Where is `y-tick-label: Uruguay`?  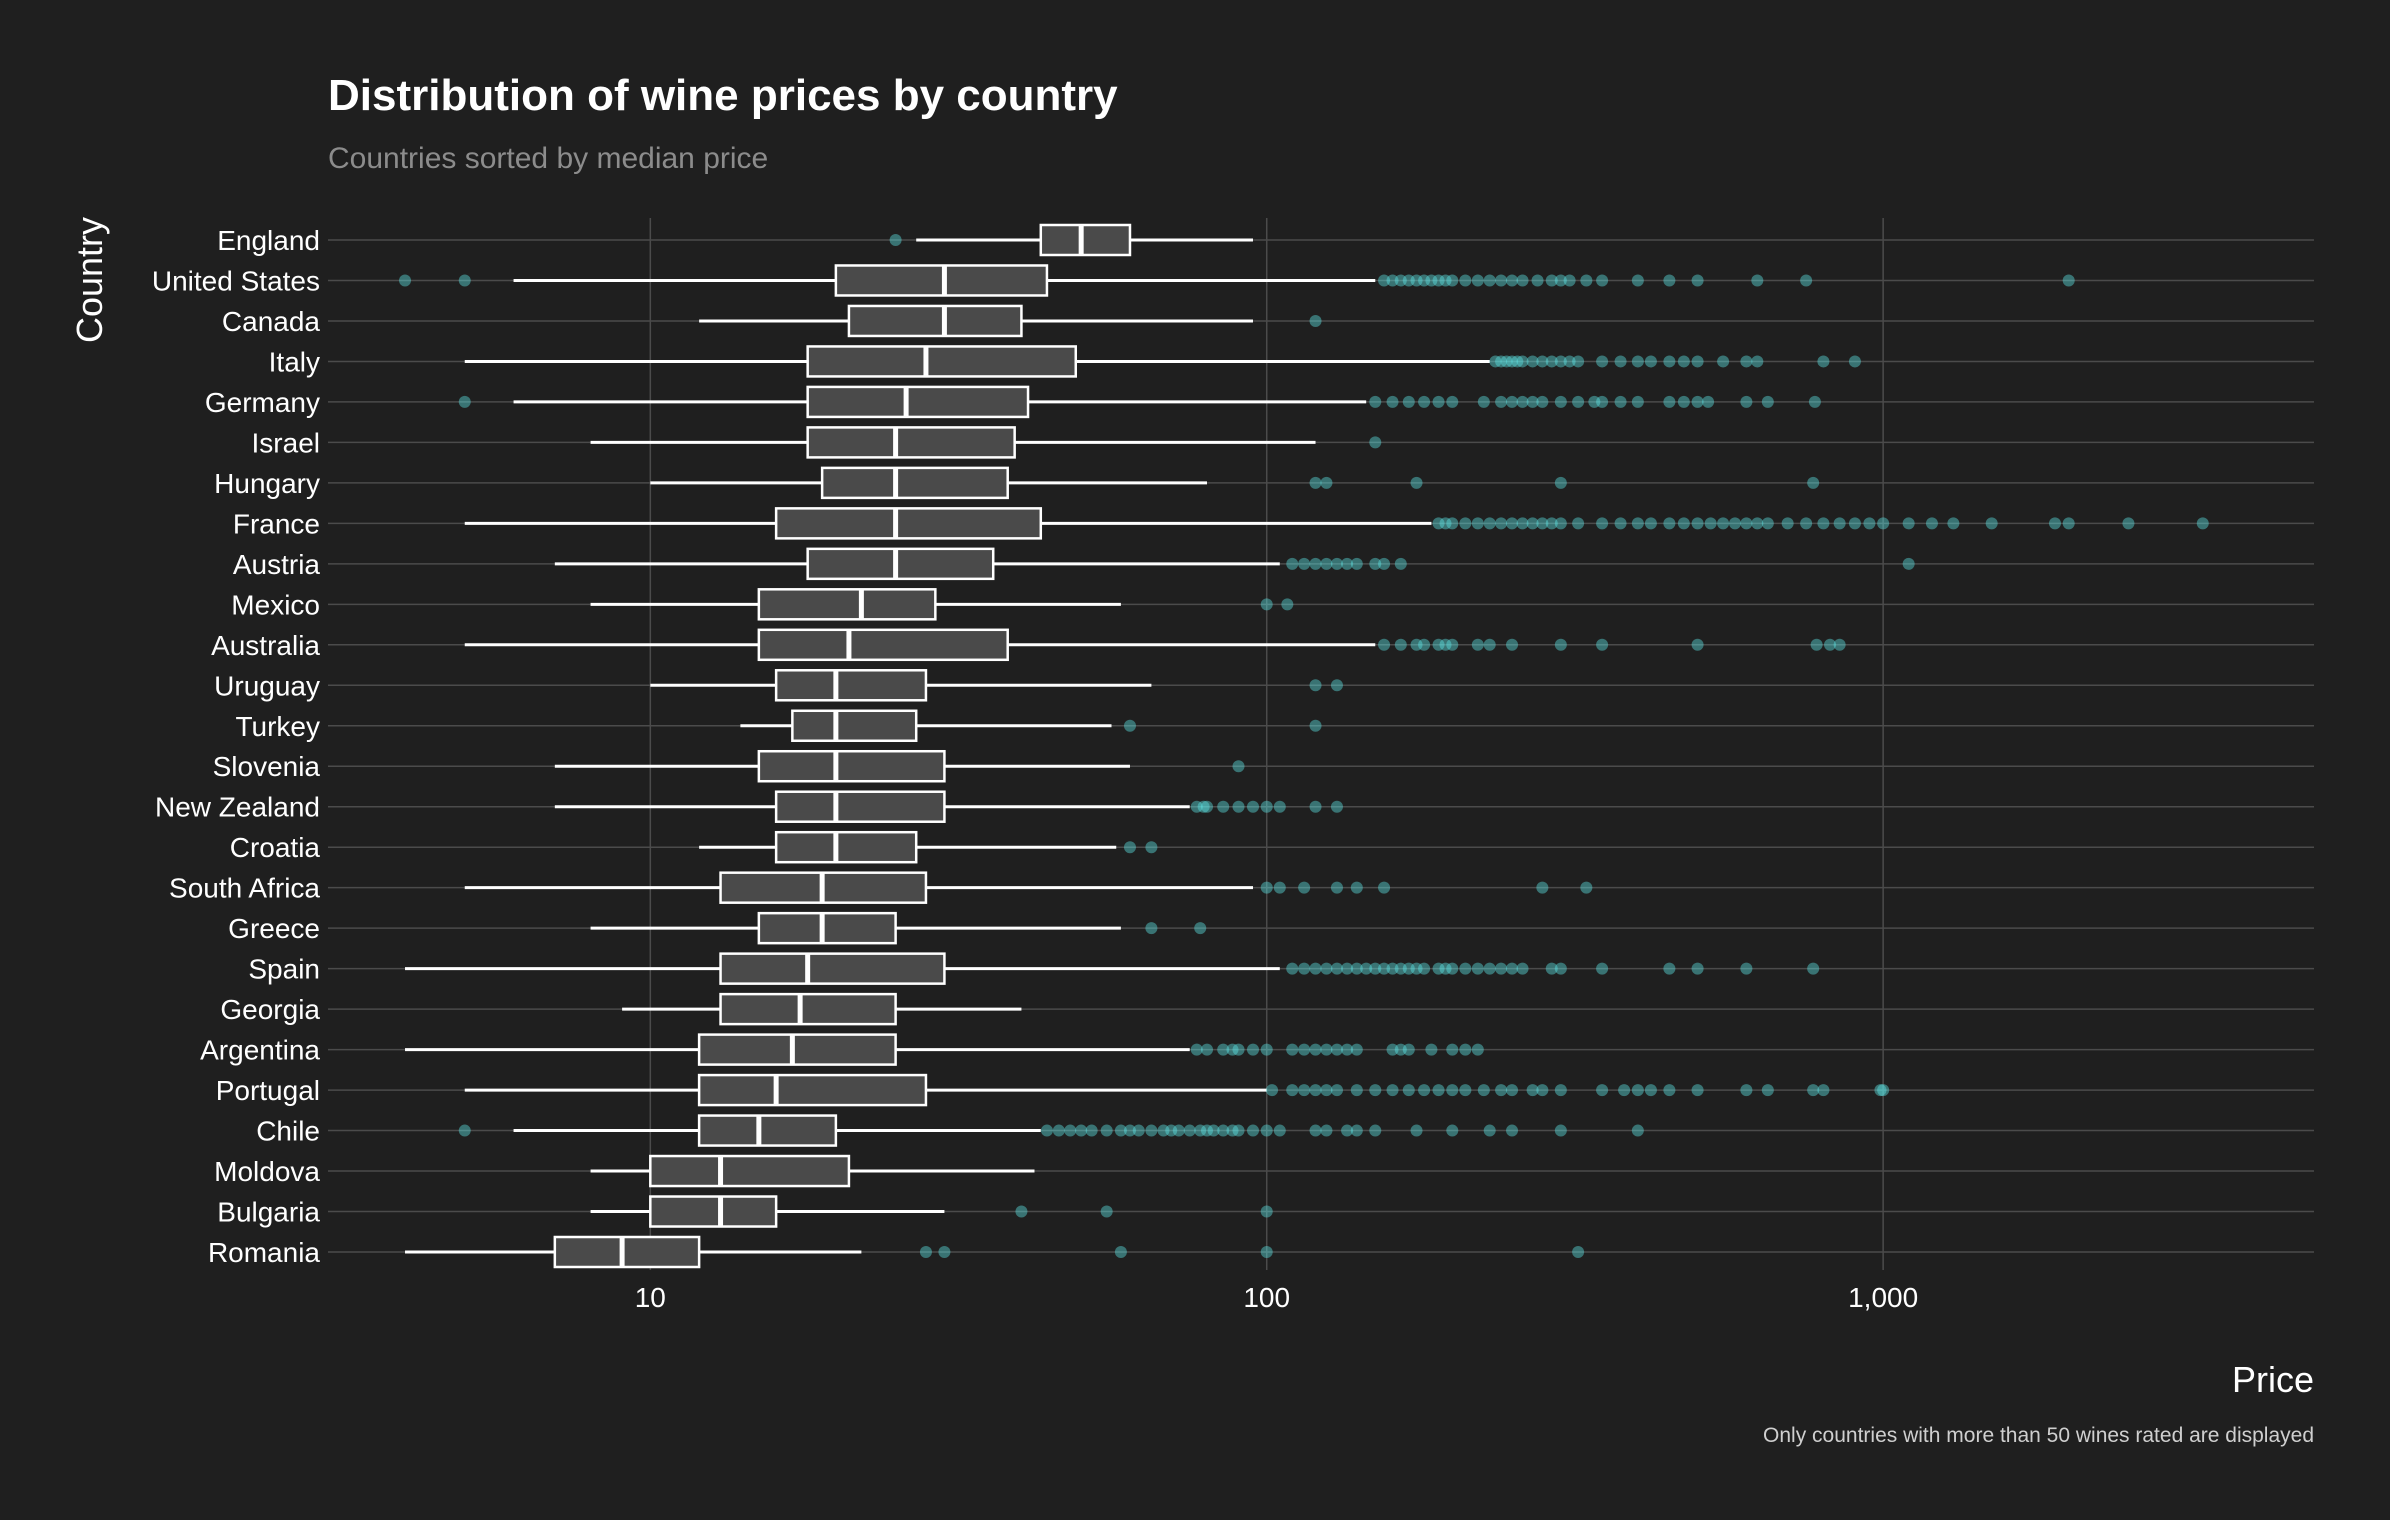 y-tick-label: Uruguay is located at coordinates (267, 685).